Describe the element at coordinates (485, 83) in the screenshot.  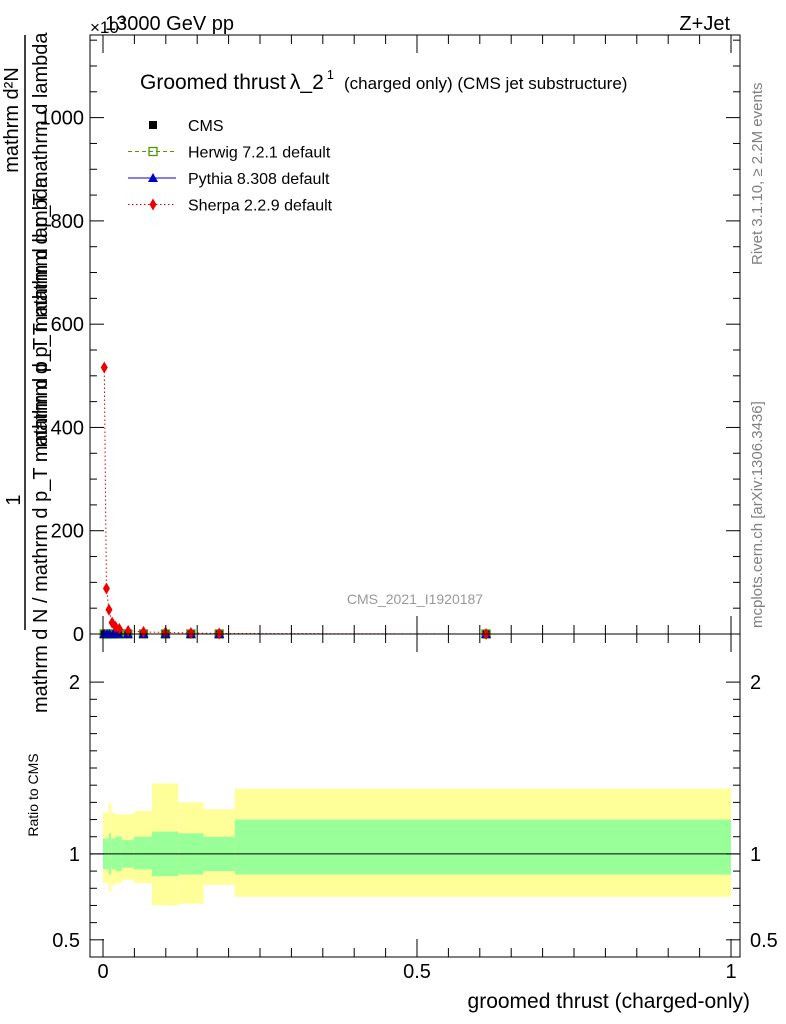
I see `title-tail: (charged only) (CMS jet substructure)` at that location.